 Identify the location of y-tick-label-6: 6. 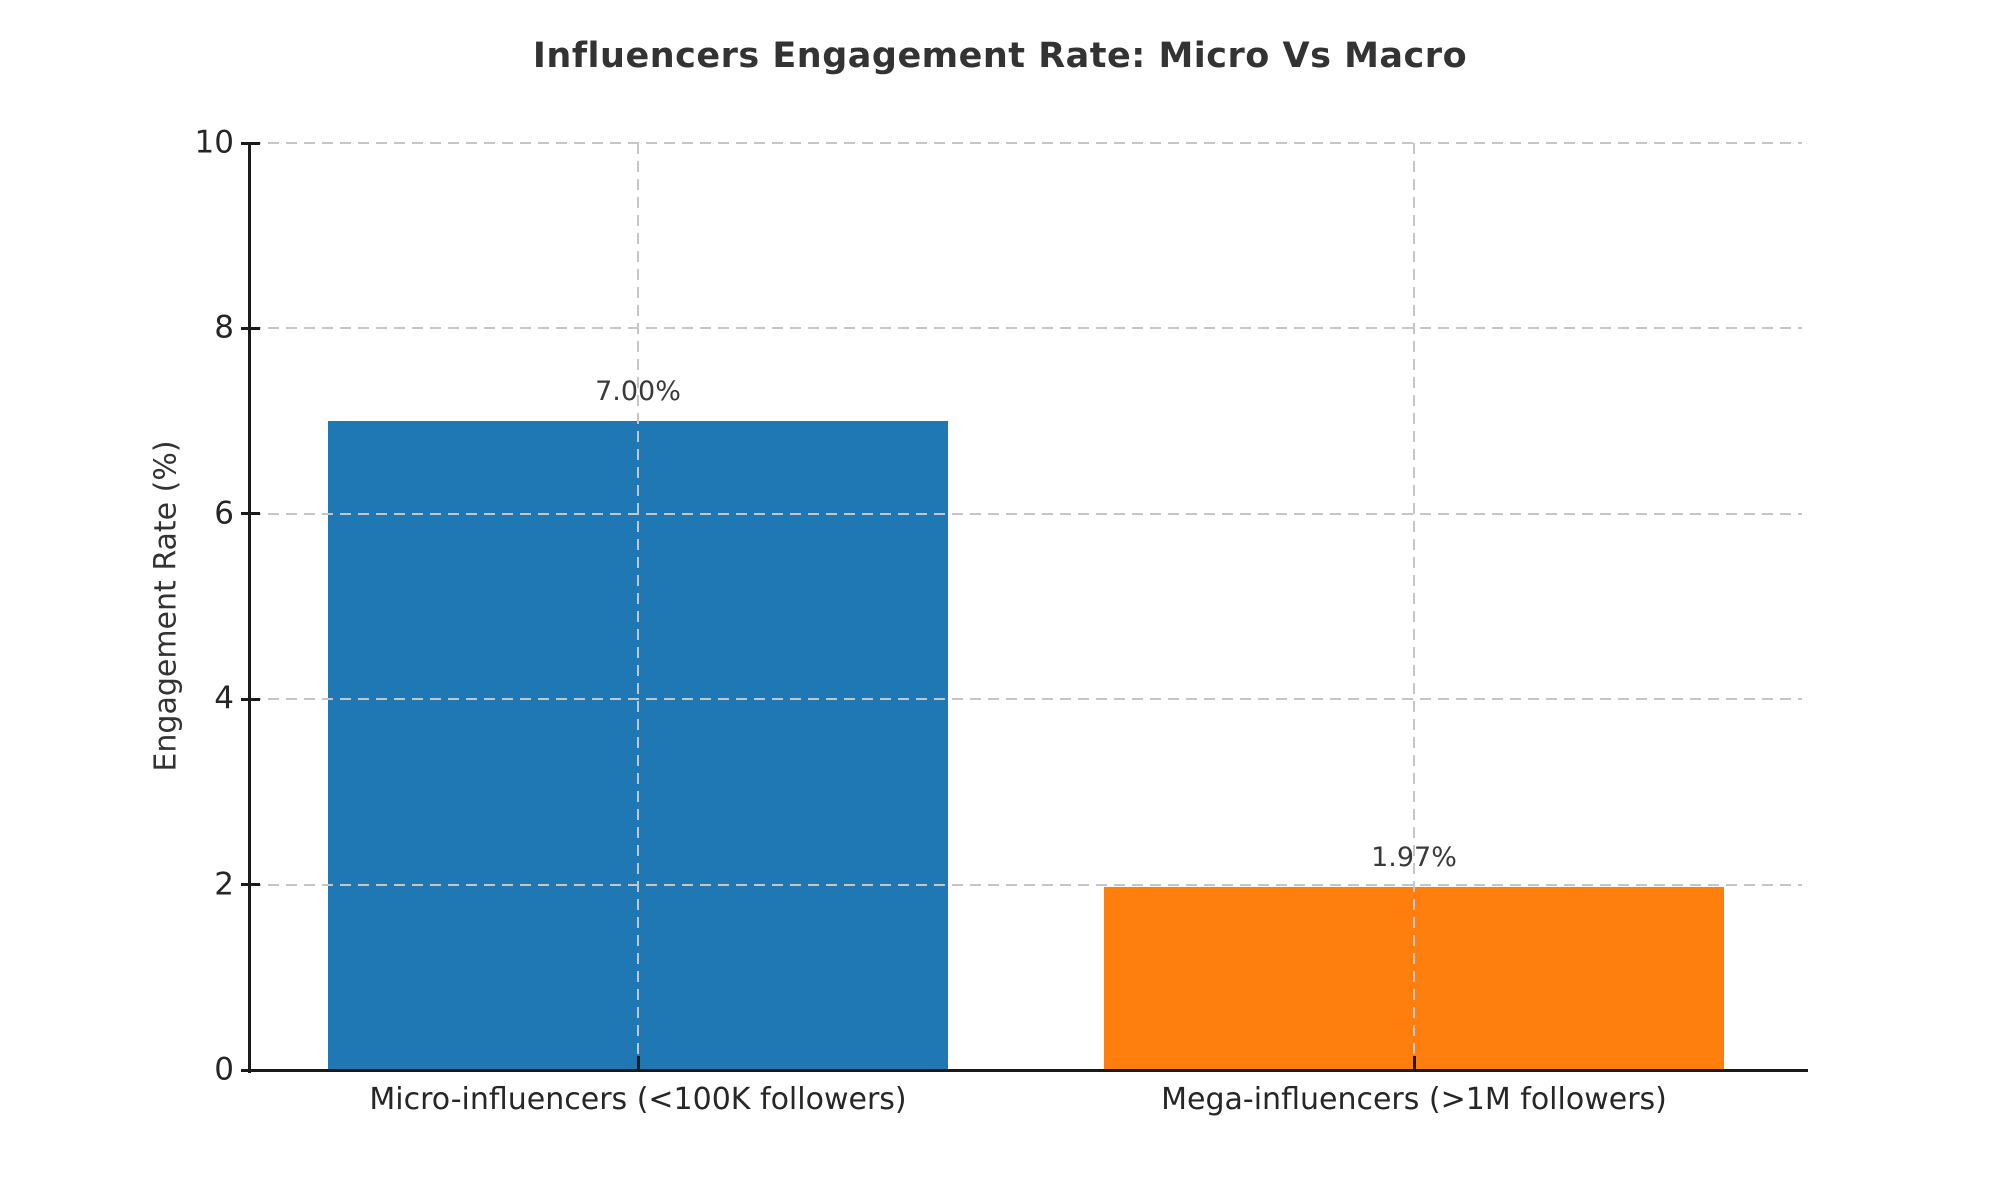
(224, 513).